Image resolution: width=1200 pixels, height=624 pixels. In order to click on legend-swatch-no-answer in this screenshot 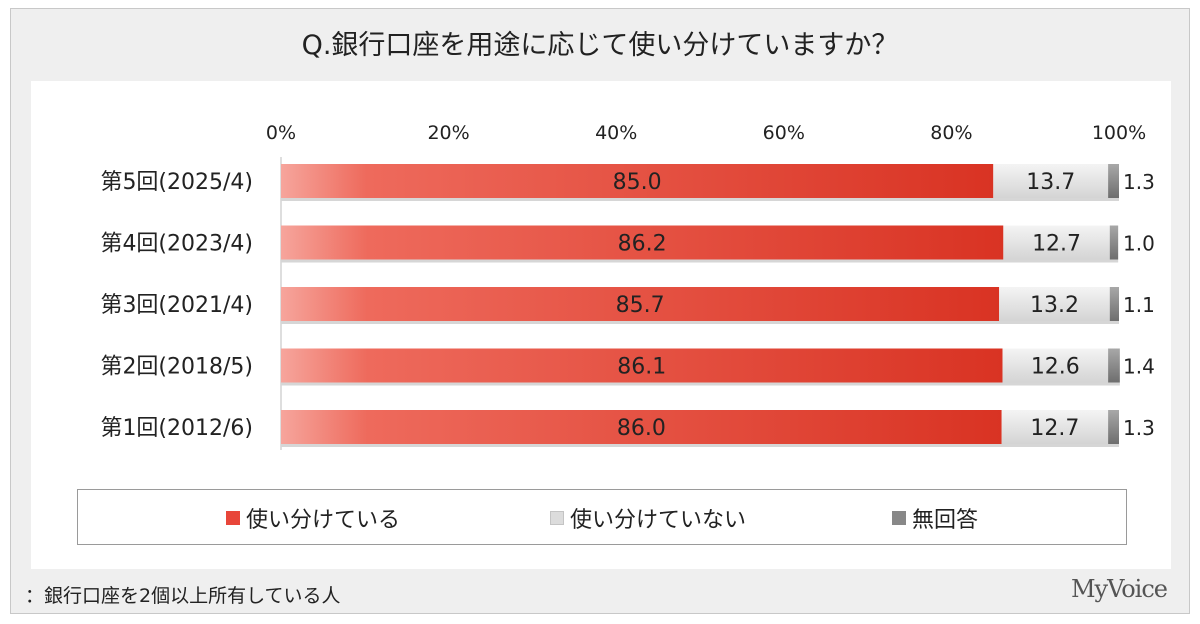, I will do `click(899, 518)`.